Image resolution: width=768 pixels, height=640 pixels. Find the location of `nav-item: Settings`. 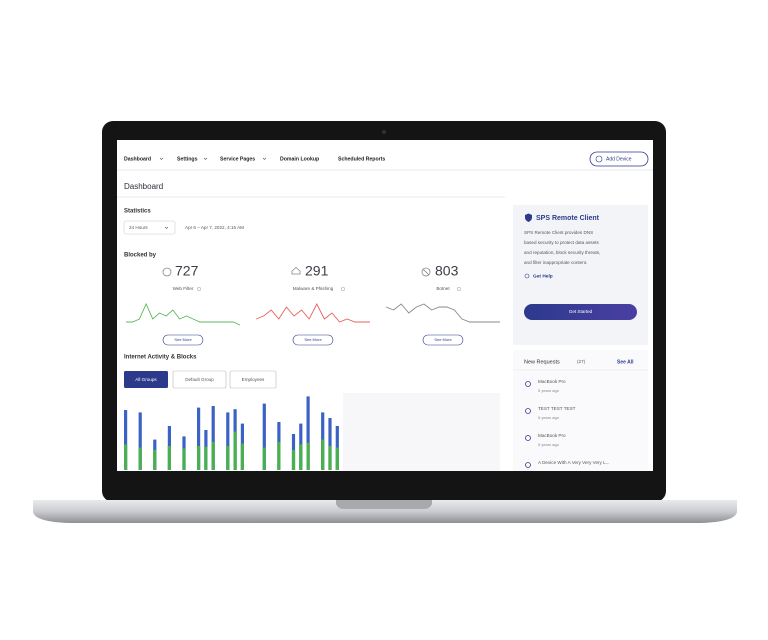

nav-item: Settings is located at coordinates (187, 159).